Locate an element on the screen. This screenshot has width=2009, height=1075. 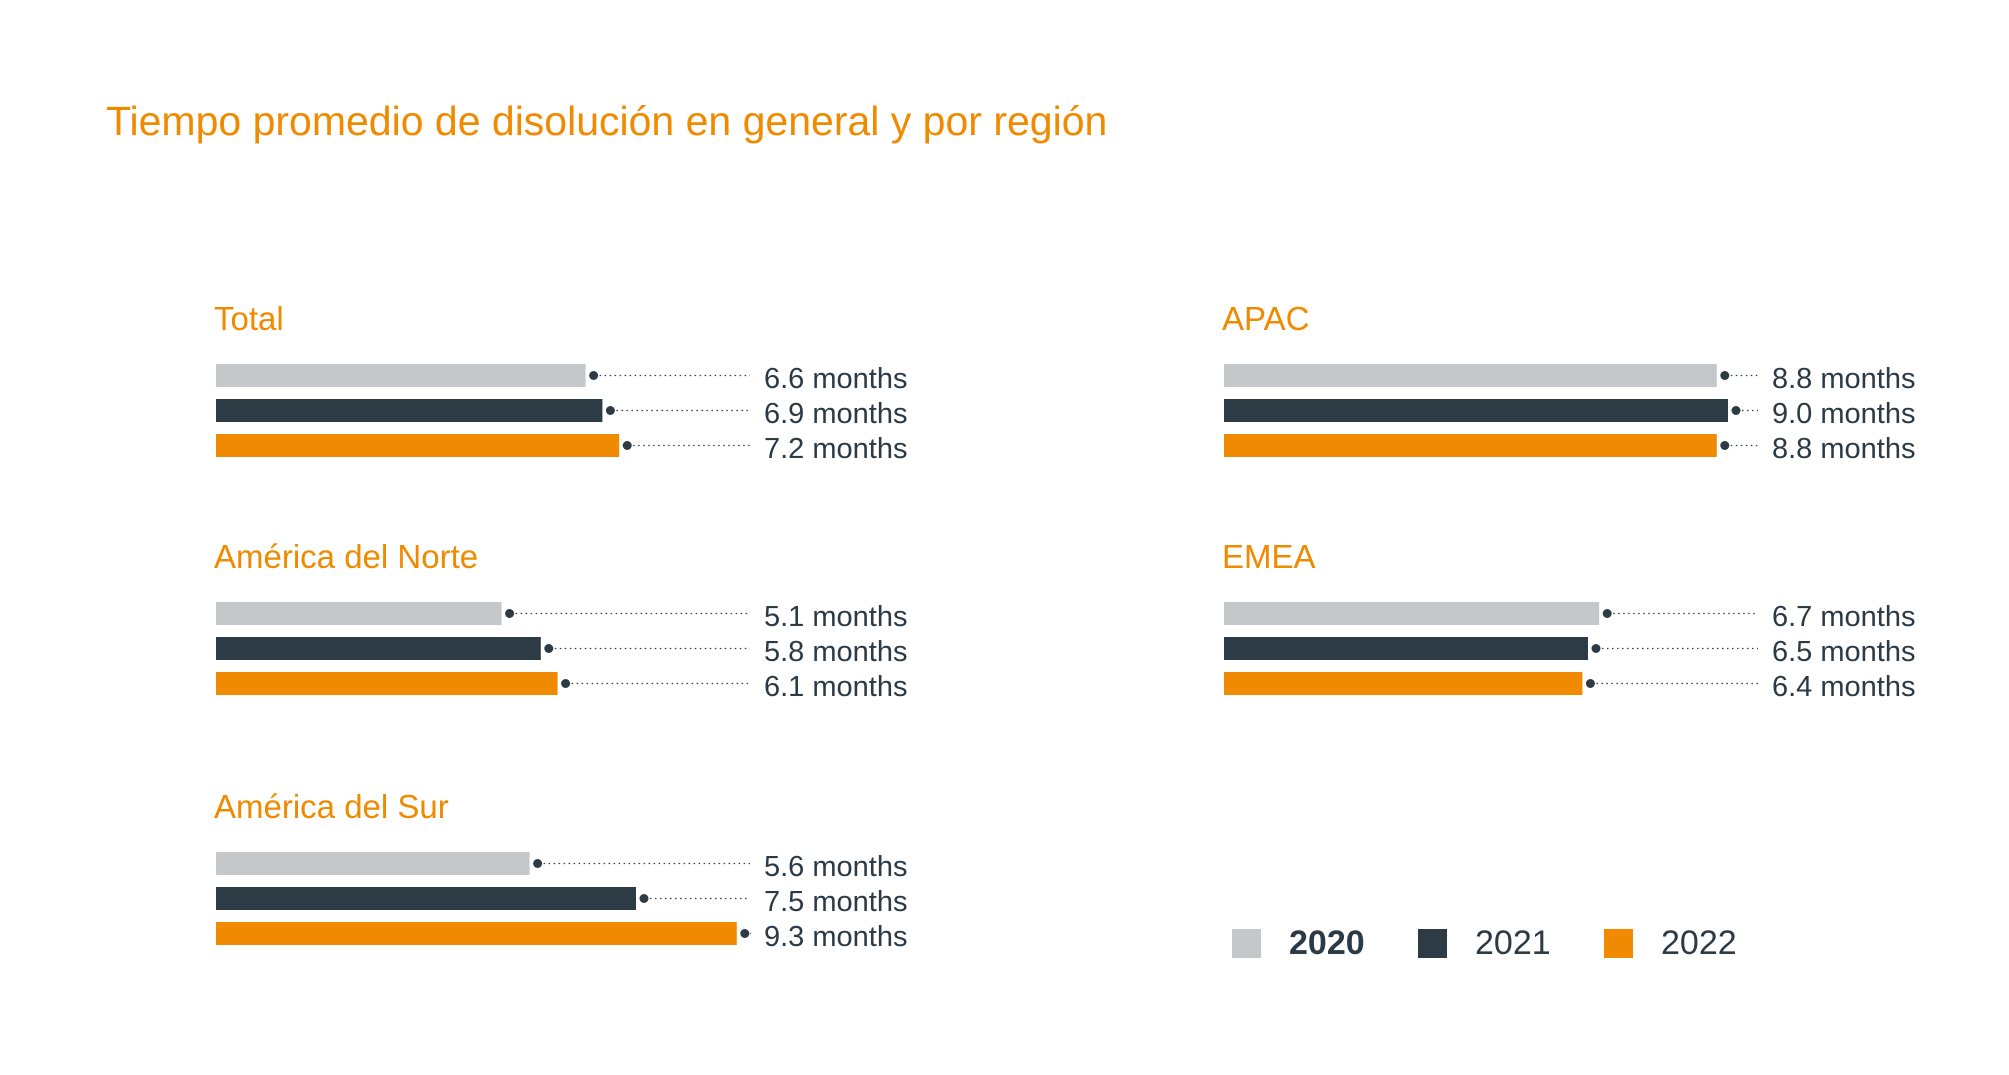
legend-item-2021: 2021 is located at coordinates (1484, 943).